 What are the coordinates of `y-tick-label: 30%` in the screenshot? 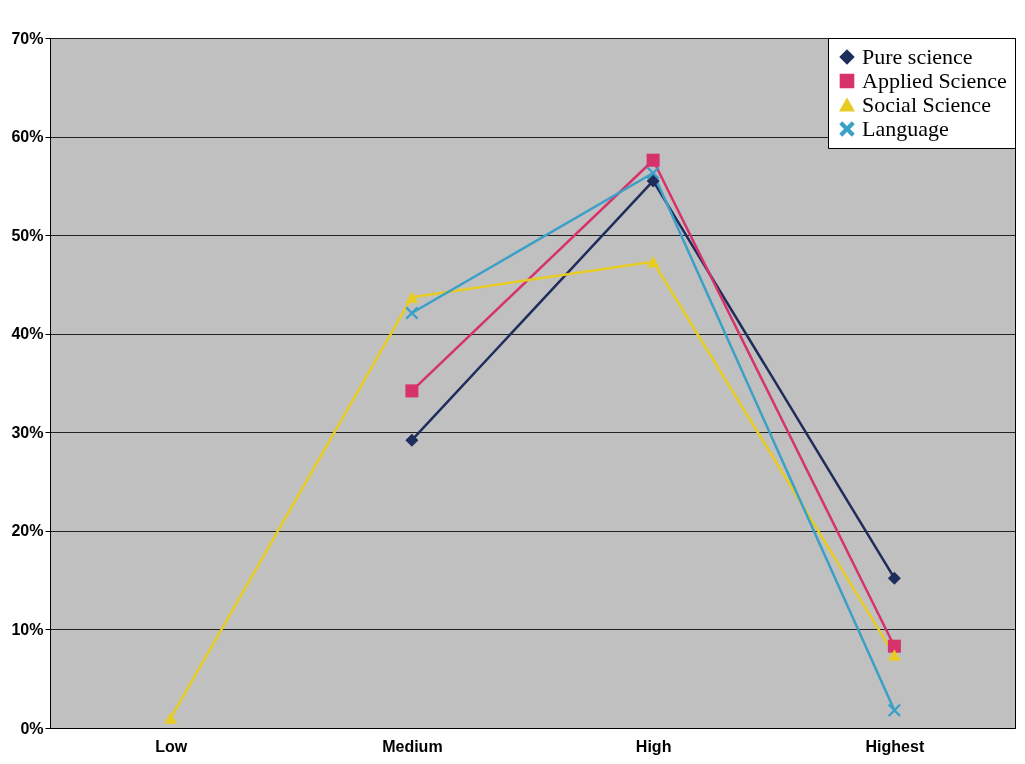 It's located at (27, 432).